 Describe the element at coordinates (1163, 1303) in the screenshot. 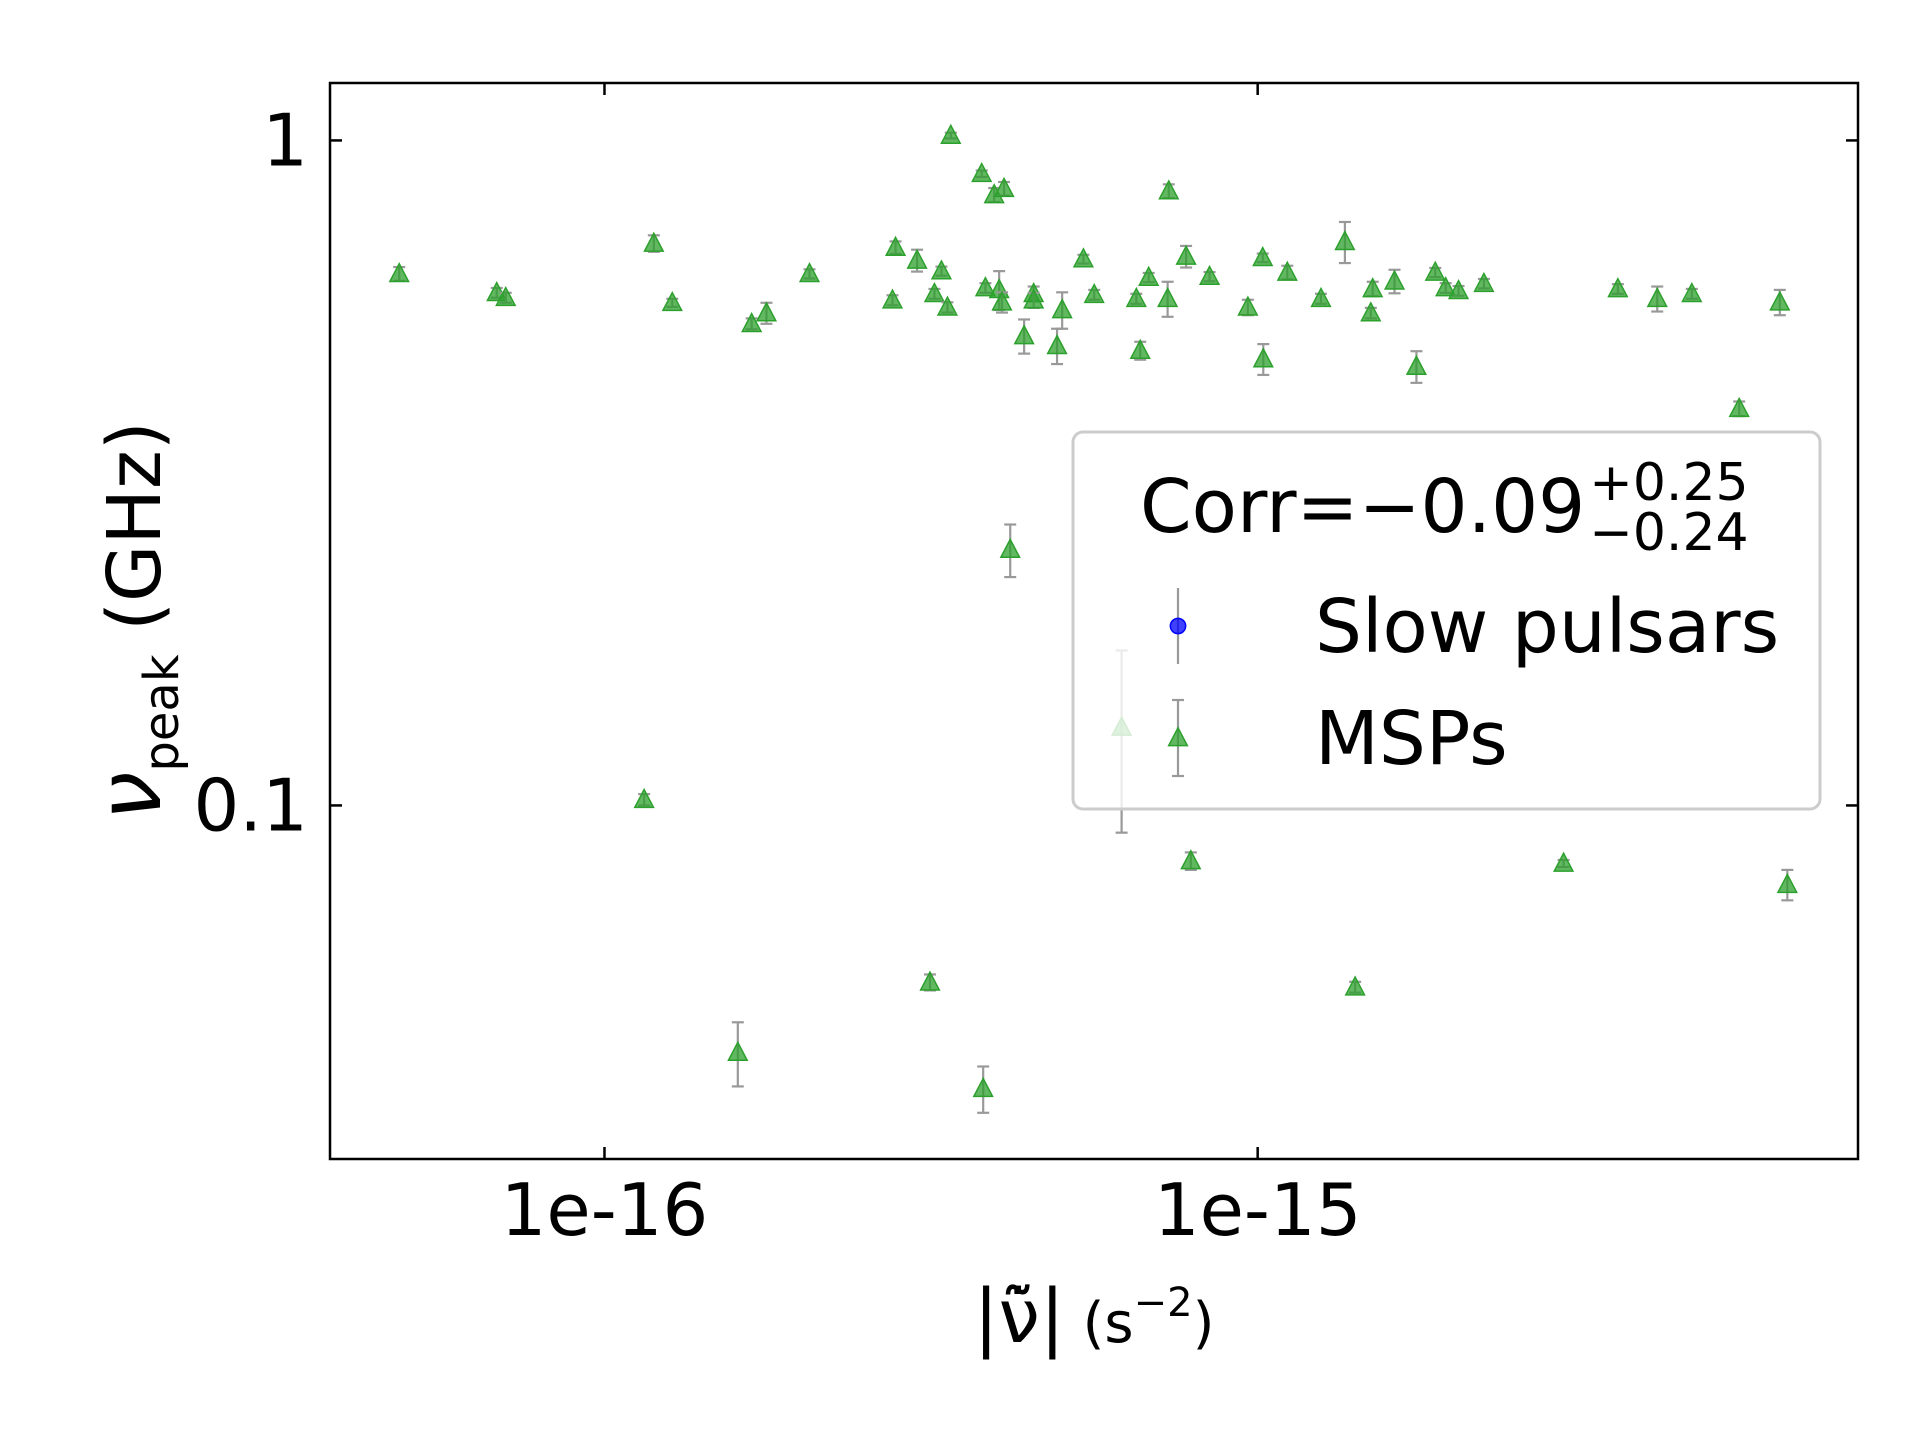

I see `x-label-exponent: −2` at that location.